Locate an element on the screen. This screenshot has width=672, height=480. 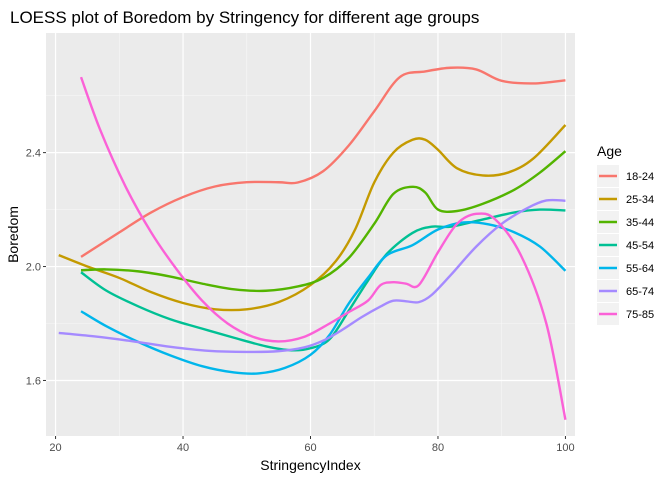
y-axis-title: Boredom is located at coordinates (13, 234).